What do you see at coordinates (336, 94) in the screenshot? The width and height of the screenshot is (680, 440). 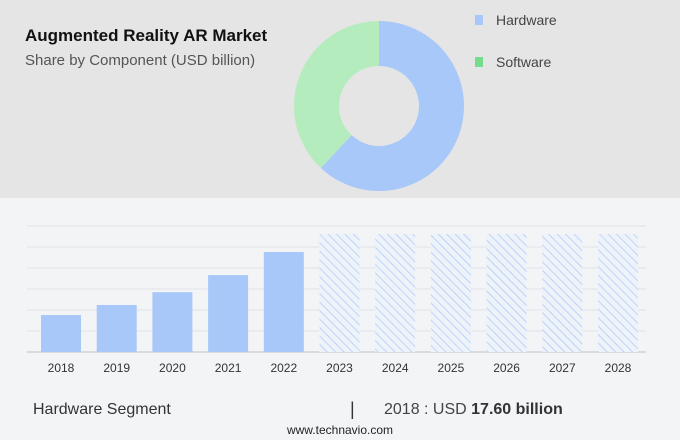 I see `donut-slice-software` at bounding box center [336, 94].